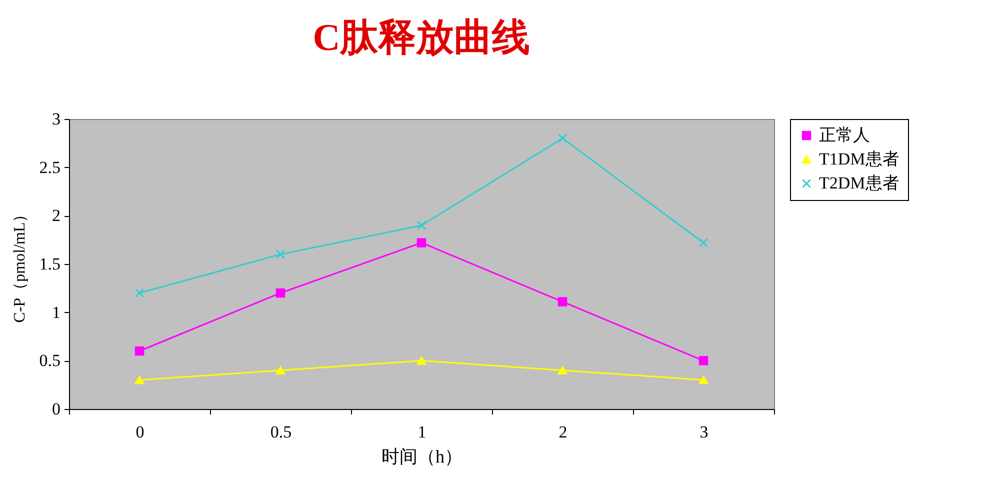 The height and width of the screenshot is (502, 993). What do you see at coordinates (56, 119) in the screenshot?
I see `y-tick-label: 3` at bounding box center [56, 119].